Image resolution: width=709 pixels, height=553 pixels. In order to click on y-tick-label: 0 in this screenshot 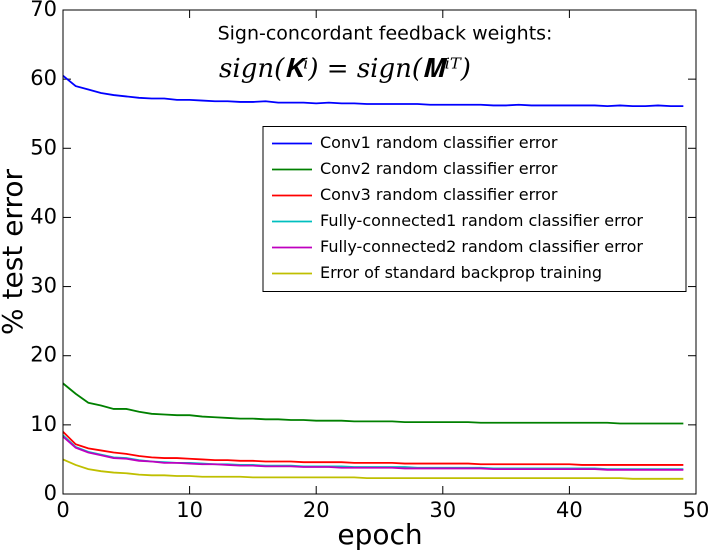, I will do `click(50, 493)`.